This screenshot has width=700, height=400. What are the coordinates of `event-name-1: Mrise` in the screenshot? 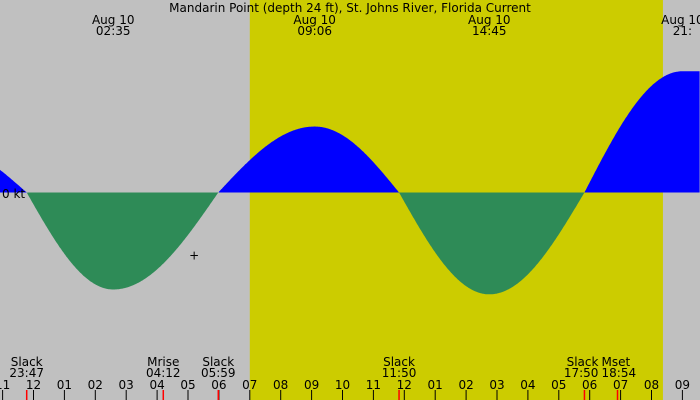 It's located at (163, 362).